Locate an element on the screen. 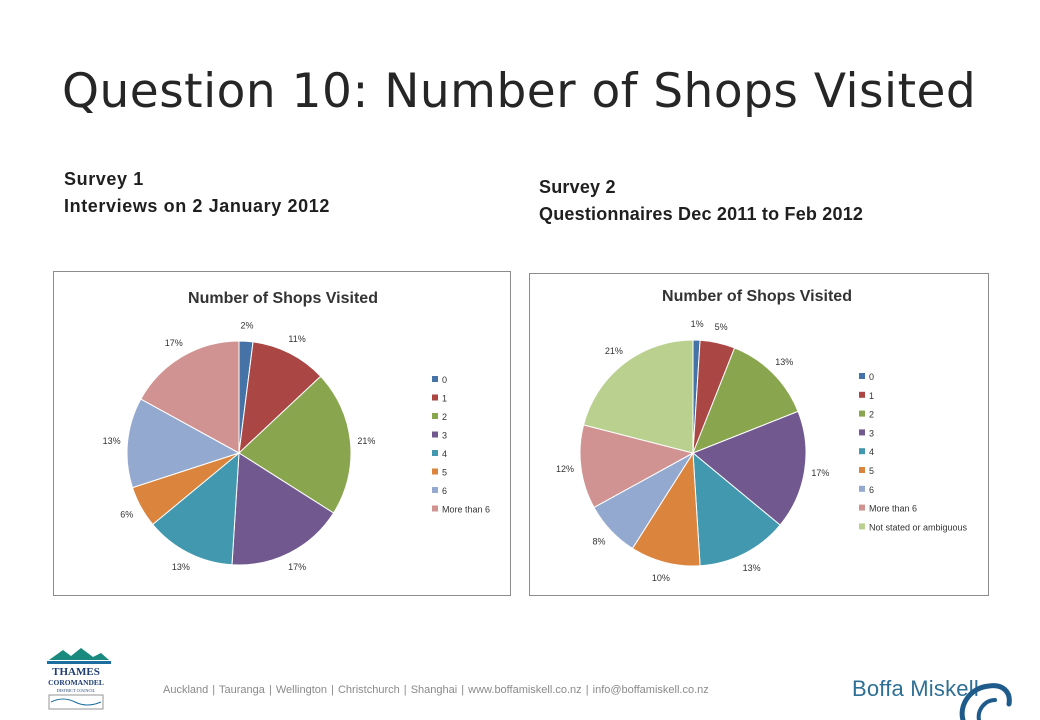  survey1-legend-label: 0 is located at coordinates (444, 380).